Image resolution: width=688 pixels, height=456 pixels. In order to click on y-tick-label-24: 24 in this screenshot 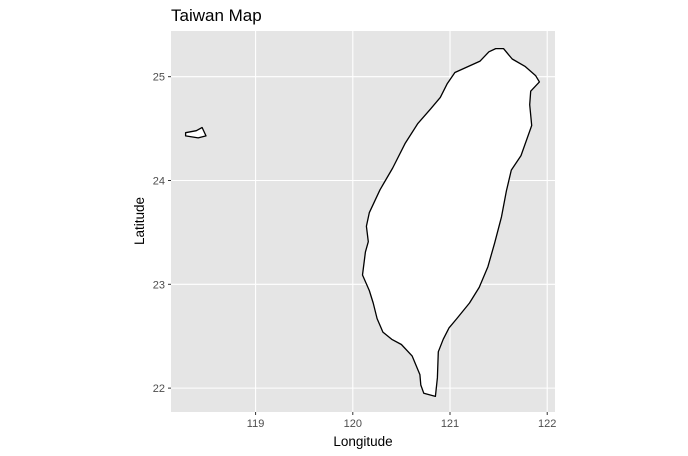, I will do `click(159, 181)`.